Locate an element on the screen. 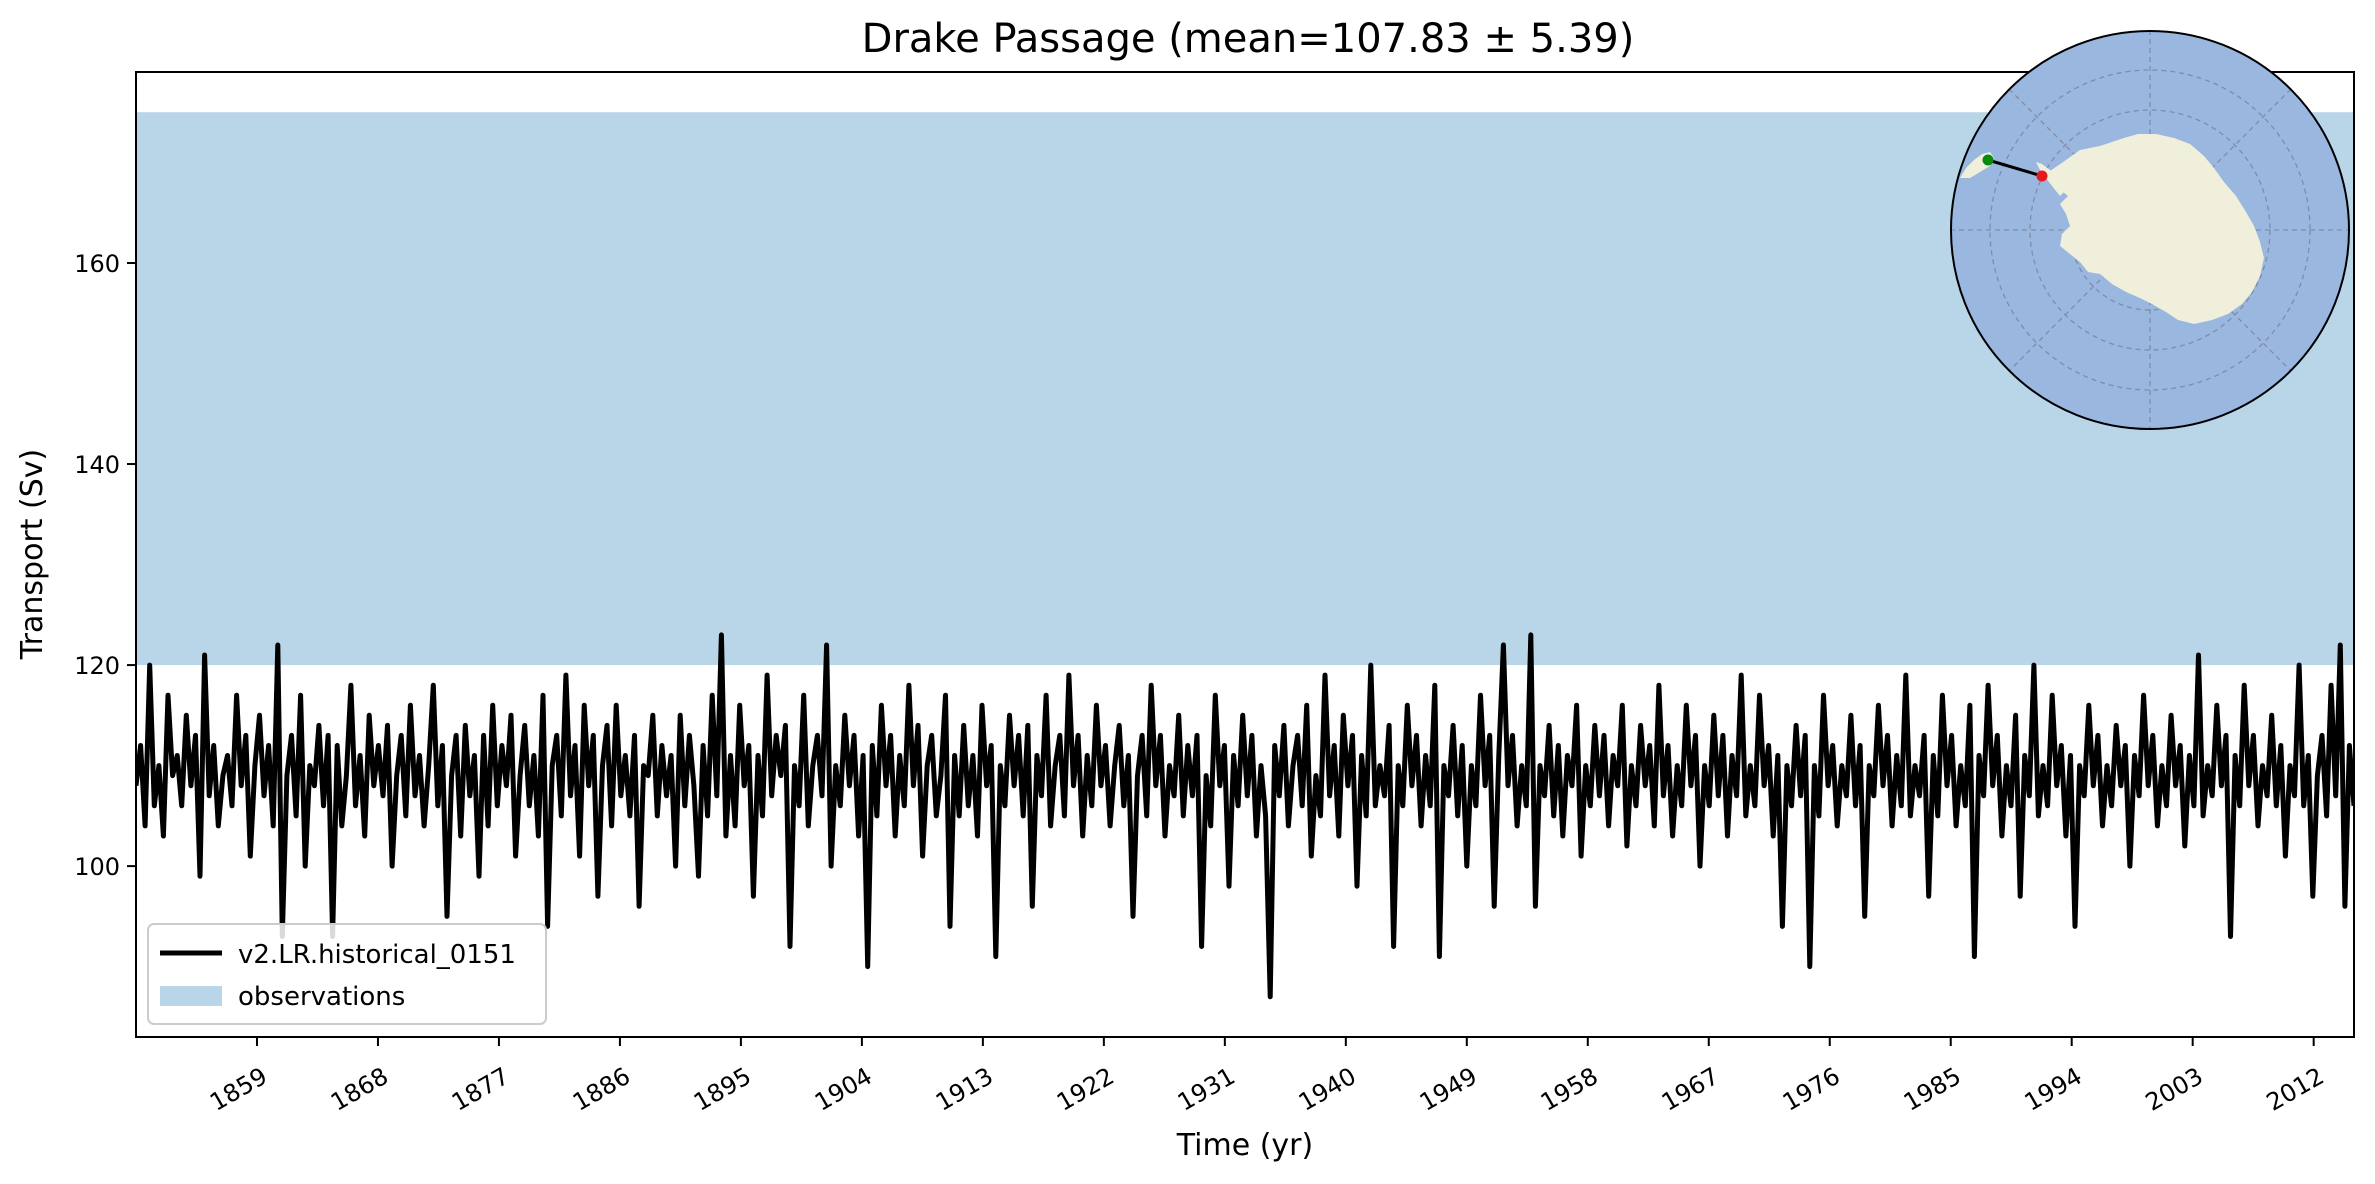 The width and height of the screenshot is (2375, 1184). inset-map is located at coordinates (2150, 230).